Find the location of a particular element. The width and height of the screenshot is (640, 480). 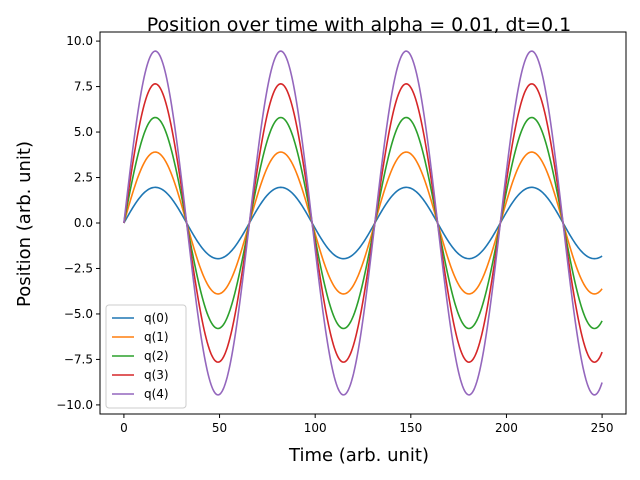

legend-label-q0: q(0) is located at coordinates (156, 318).